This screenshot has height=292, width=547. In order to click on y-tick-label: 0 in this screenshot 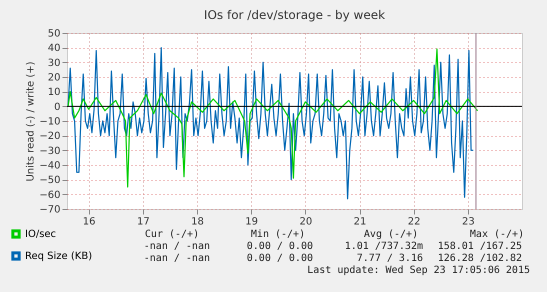, I will do `click(57, 107)`.